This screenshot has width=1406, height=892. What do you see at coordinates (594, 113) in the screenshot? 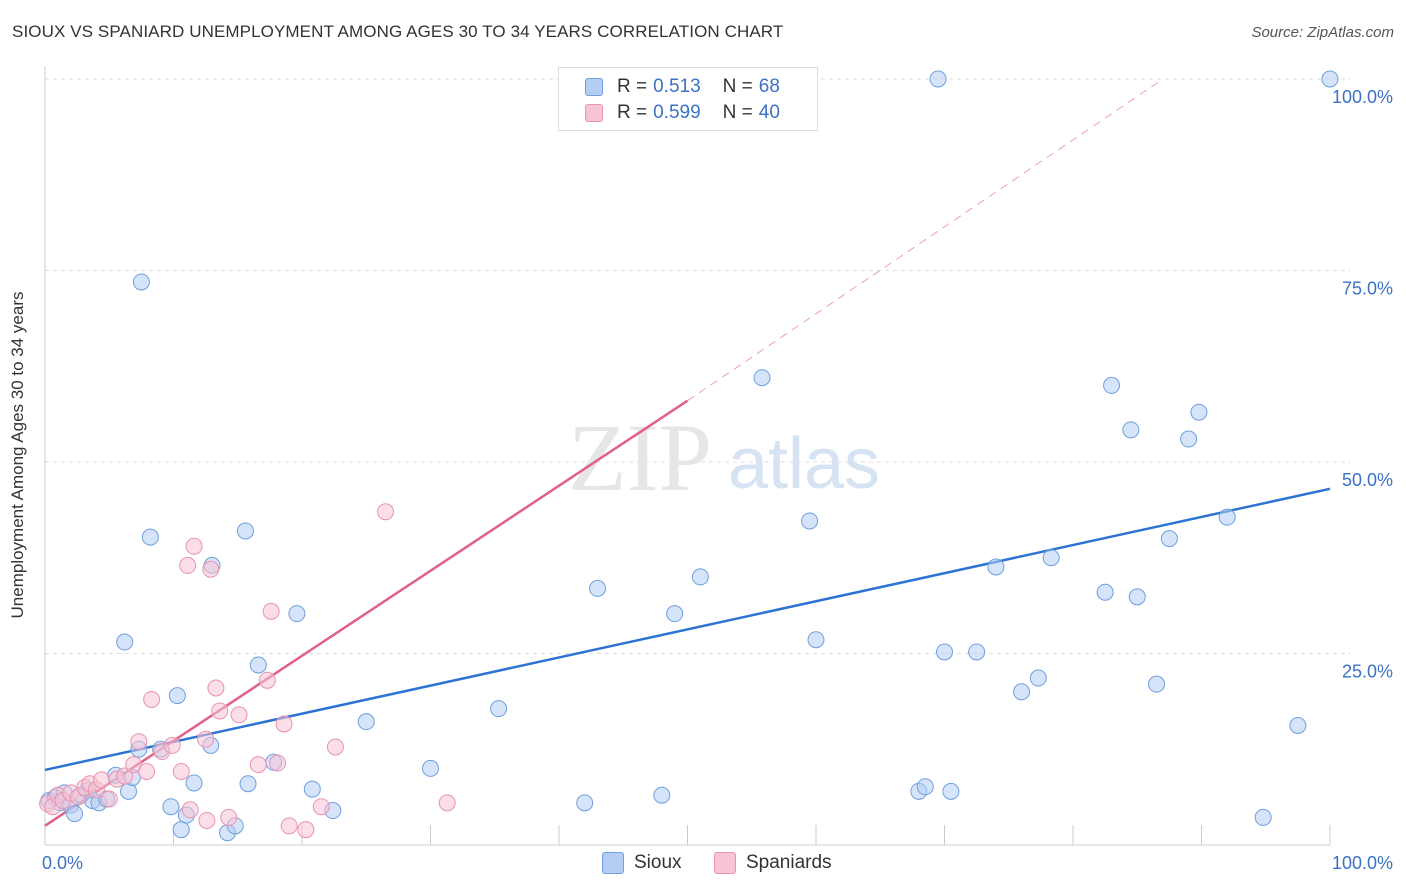
I see `legend-swatch-spaniards` at bounding box center [594, 113].